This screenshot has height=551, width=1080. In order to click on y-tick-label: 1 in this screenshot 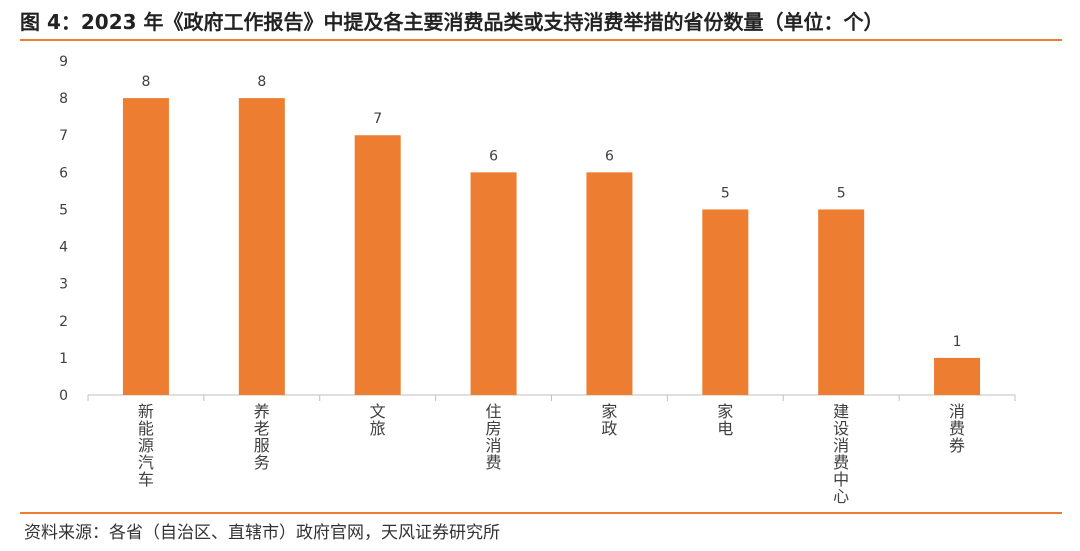, I will do `click(63, 359)`.